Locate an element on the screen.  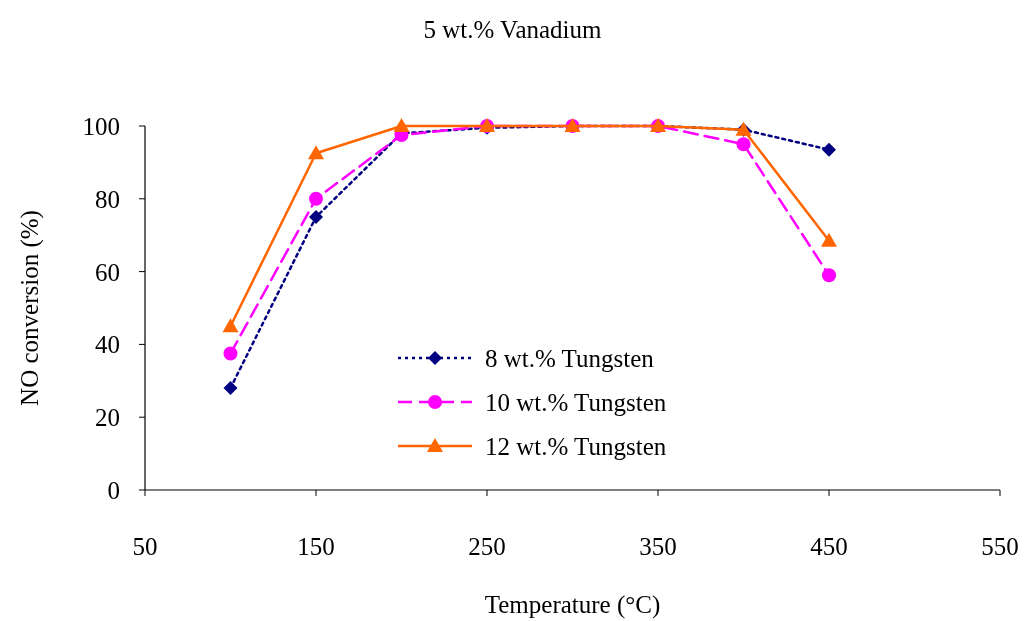
chart-title: 5 wt.% Vanadium is located at coordinates (513, 29).